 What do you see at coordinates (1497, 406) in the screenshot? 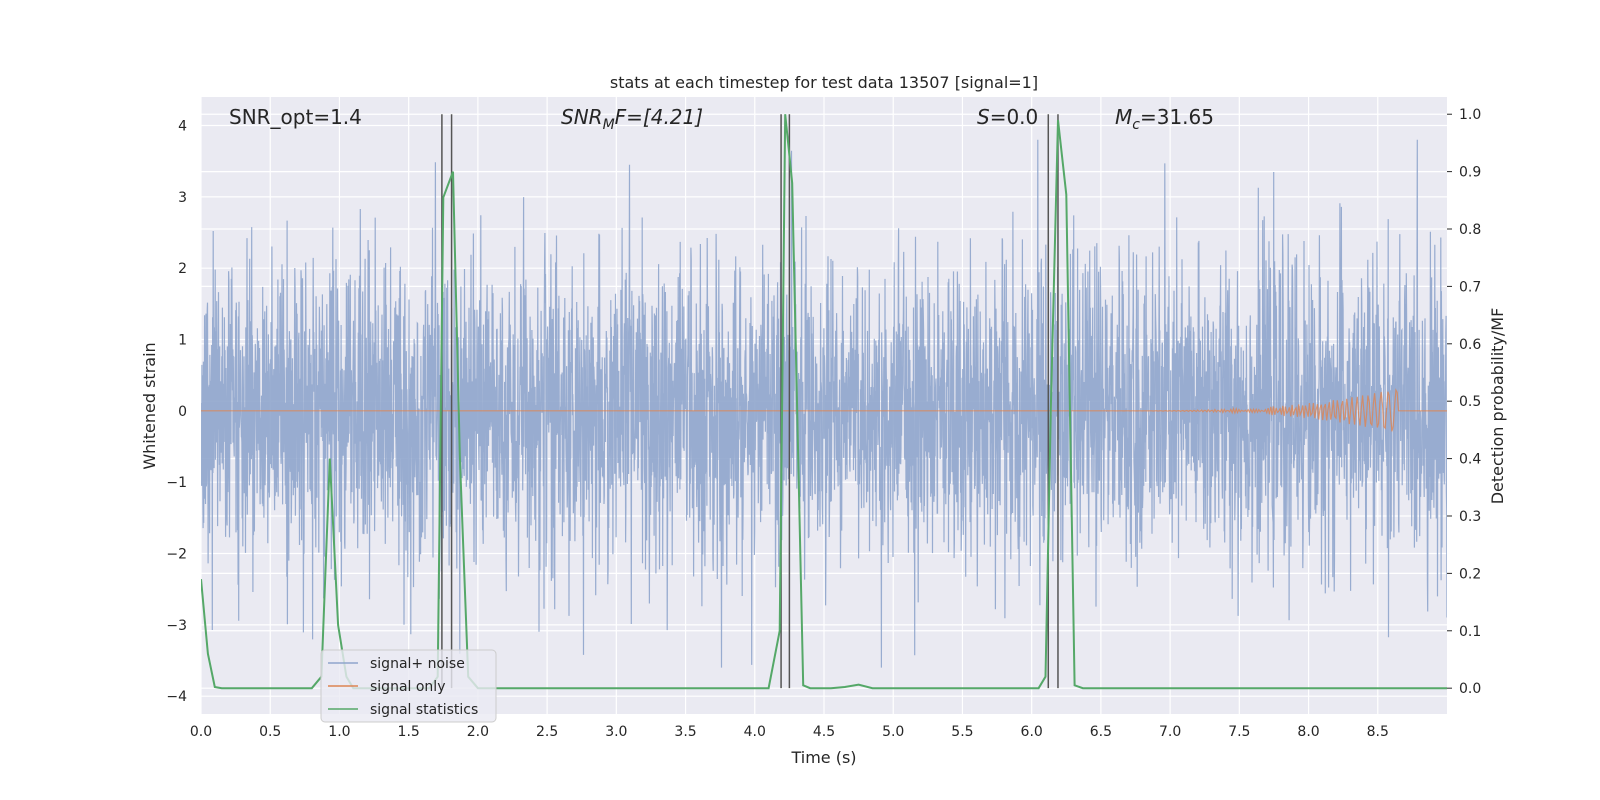
I see `y2-axis-label: Detection probability/MF` at bounding box center [1497, 406].